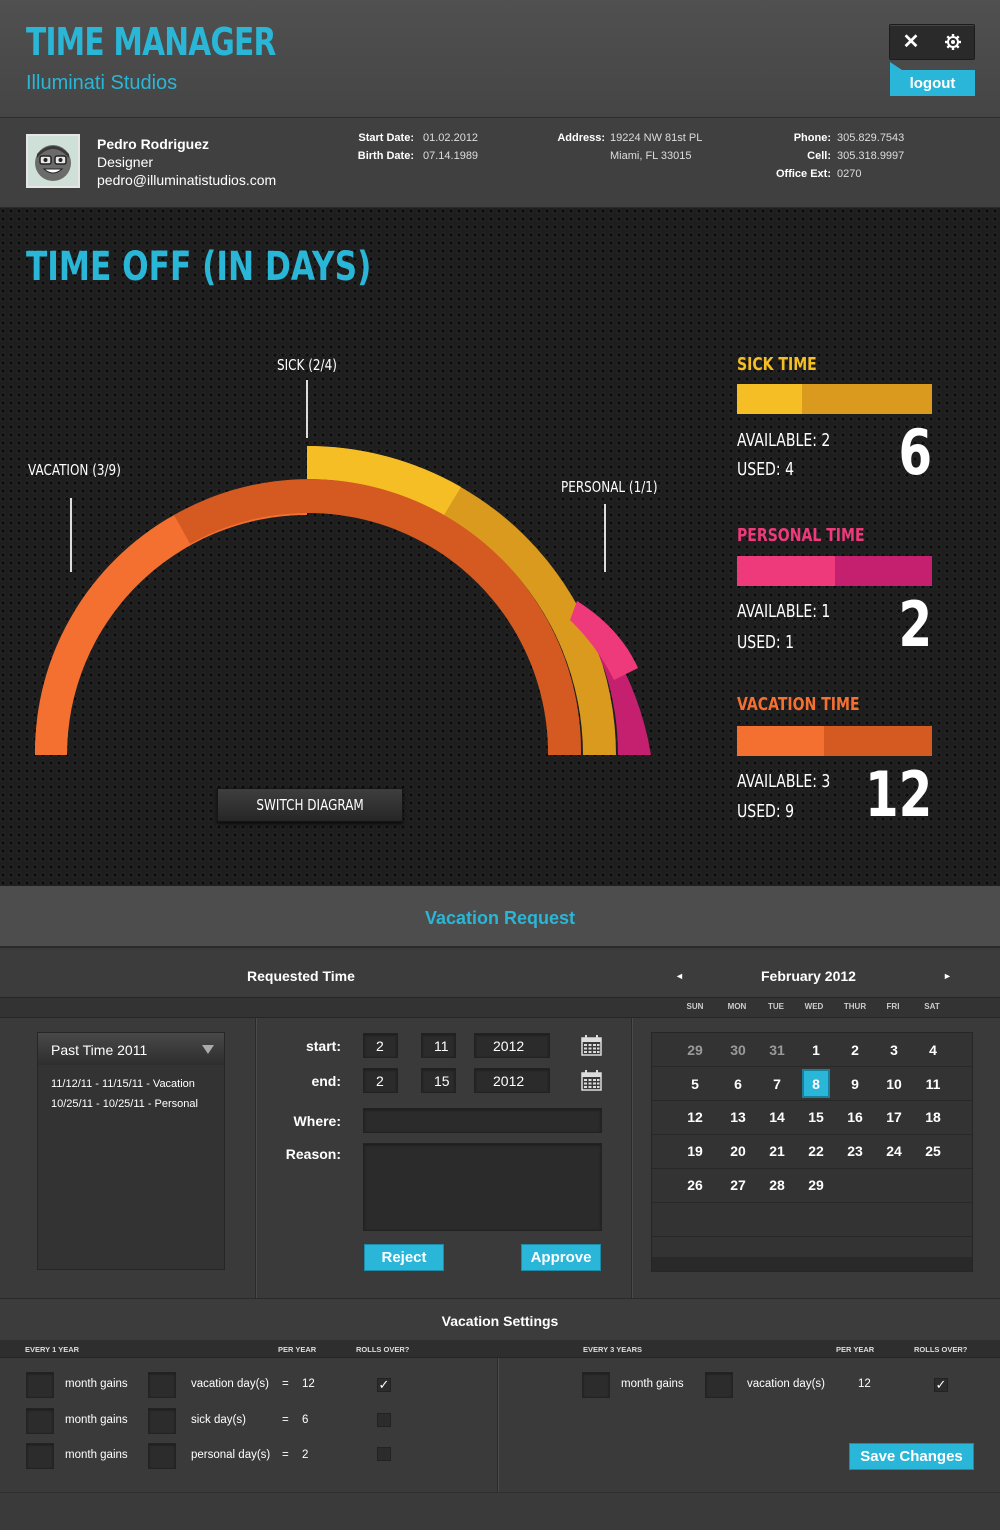 The height and width of the screenshot is (1530, 1000). Describe the element at coordinates (123, 1084) in the screenshot. I see `list-item: 11/12/11 - 11/15/11 - Vacation` at that location.